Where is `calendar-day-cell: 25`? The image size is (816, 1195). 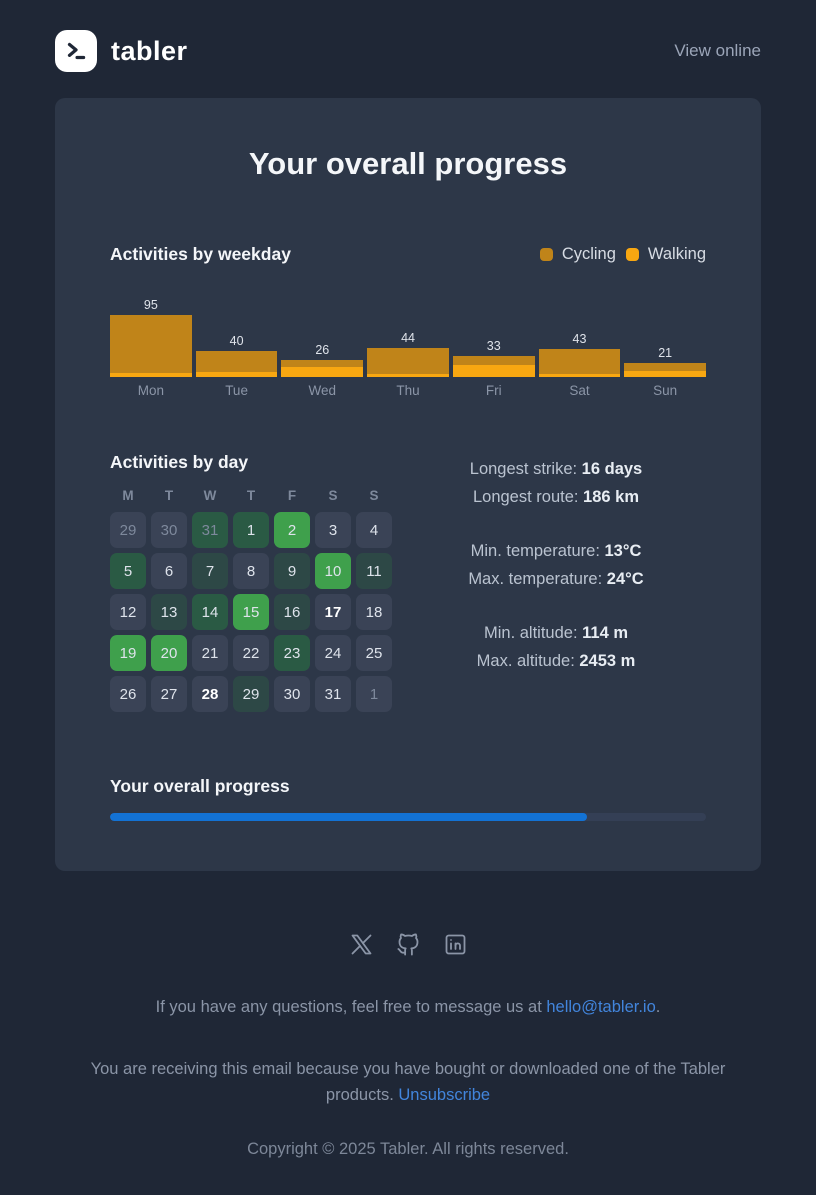
calendar-day-cell: 25 is located at coordinates (374, 653).